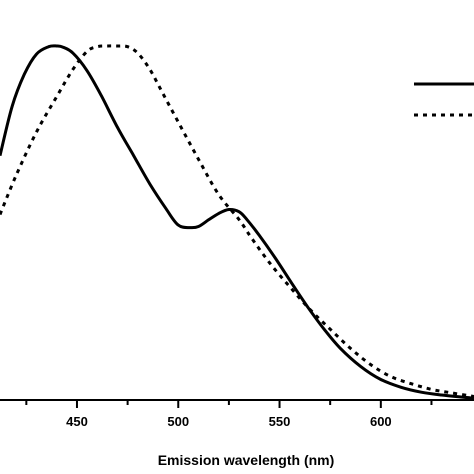 The width and height of the screenshot is (474, 474). I want to click on x-tick-label: 550, so click(280, 421).